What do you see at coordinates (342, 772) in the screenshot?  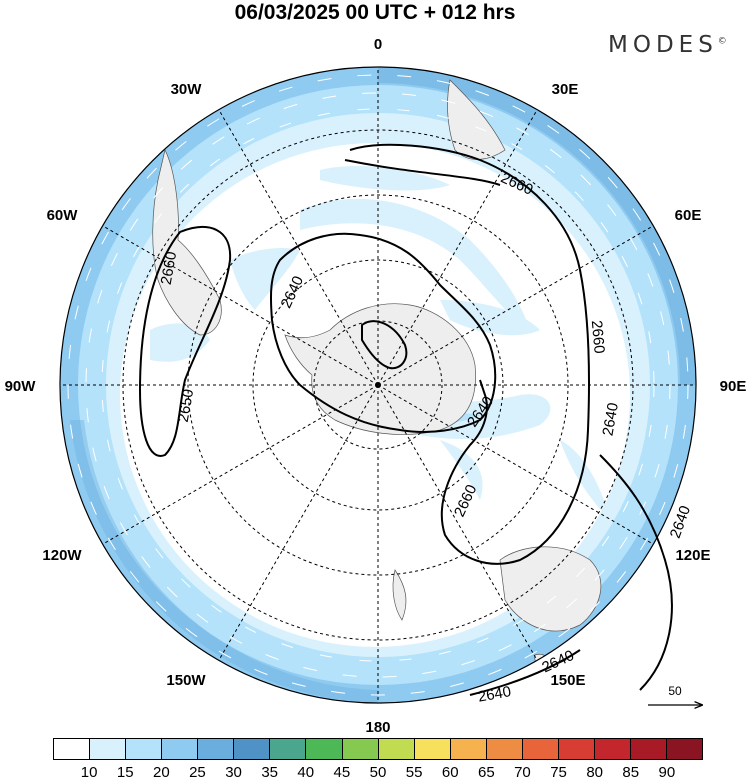 I see `colorbar-tick-label: 45` at bounding box center [342, 772].